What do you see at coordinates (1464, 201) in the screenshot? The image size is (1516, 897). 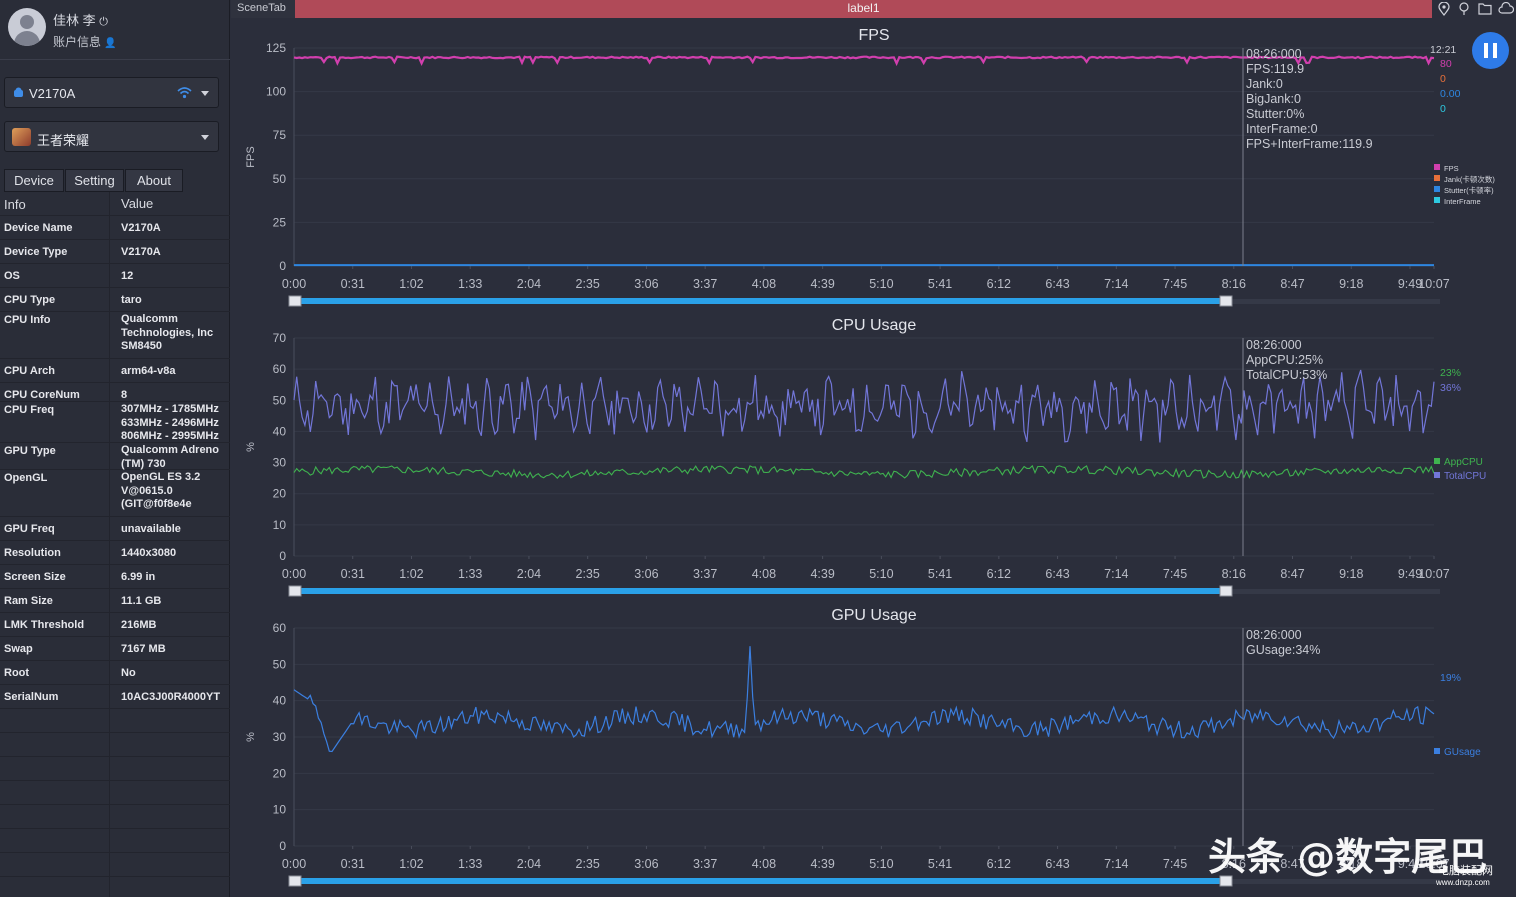 I see `legend-item: InterFrame` at bounding box center [1464, 201].